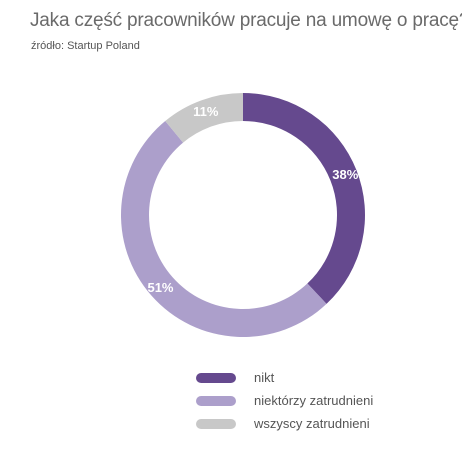 Image resolution: width=462 pixels, height=475 pixels. What do you see at coordinates (85, 46) in the screenshot?
I see `chart-source: źródło: Startup Poland` at bounding box center [85, 46].